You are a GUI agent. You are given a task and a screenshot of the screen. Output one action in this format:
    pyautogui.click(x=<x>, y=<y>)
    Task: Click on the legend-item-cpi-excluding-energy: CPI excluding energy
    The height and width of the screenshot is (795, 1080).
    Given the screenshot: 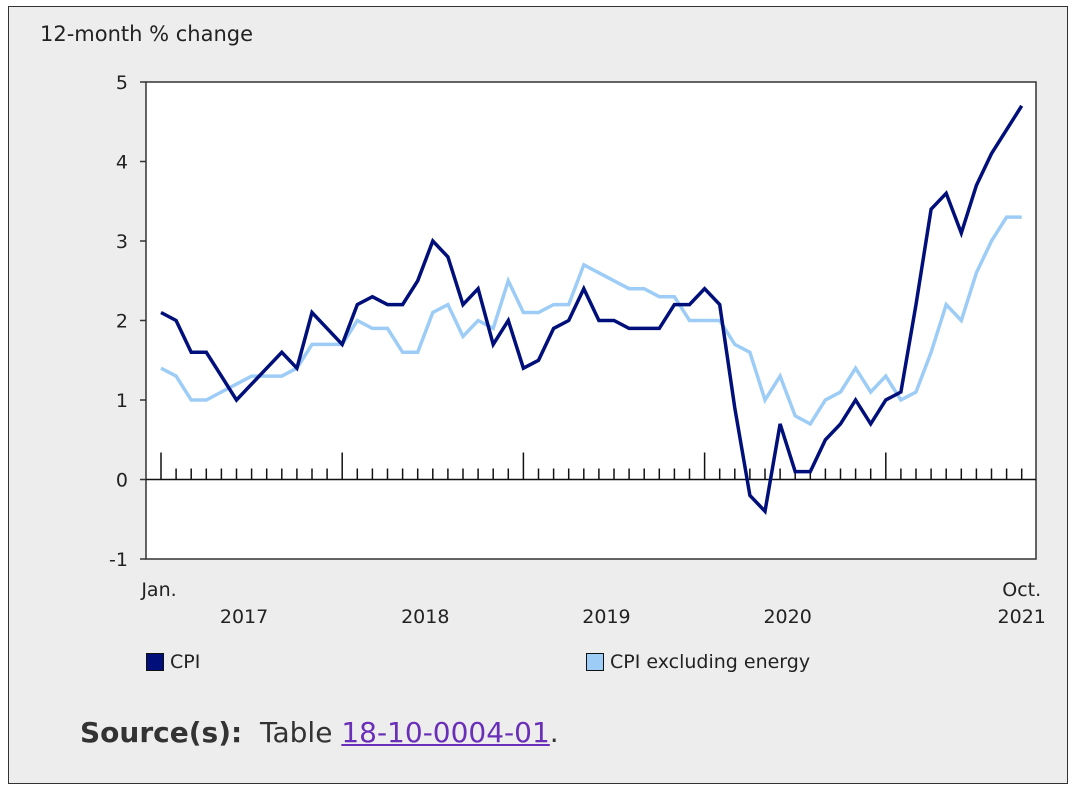 What is the action you would take?
    pyautogui.click(x=698, y=662)
    